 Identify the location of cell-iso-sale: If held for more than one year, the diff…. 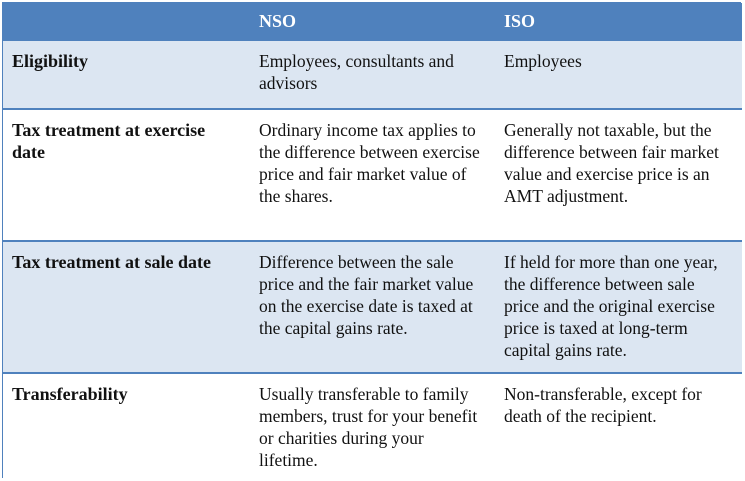
(618, 306).